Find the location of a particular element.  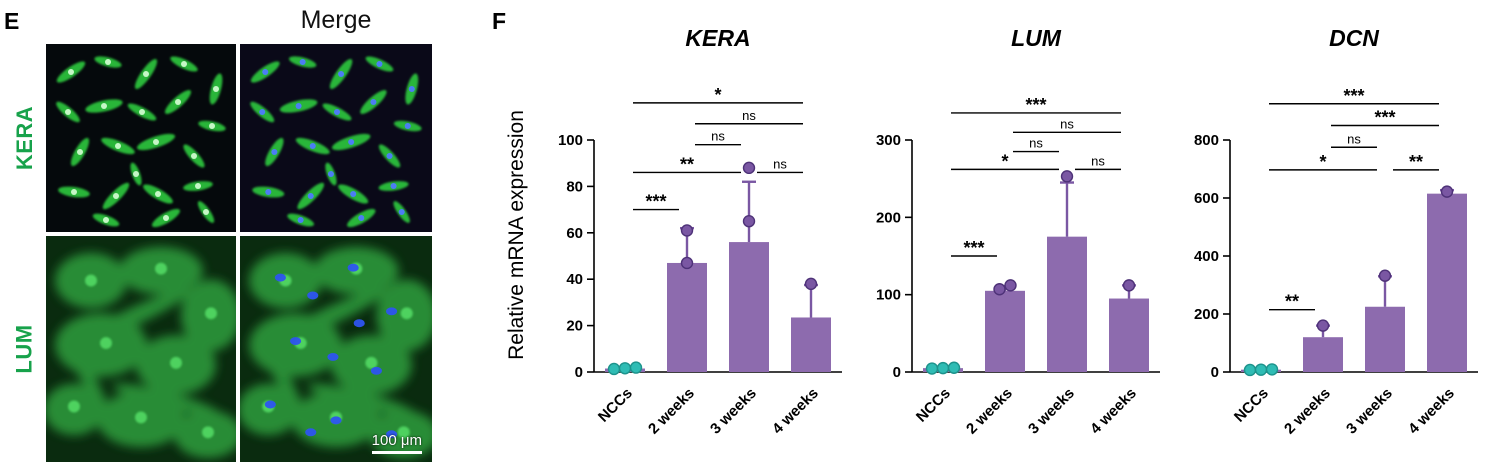

svg-text: 600 is located at coordinates (1206, 198).